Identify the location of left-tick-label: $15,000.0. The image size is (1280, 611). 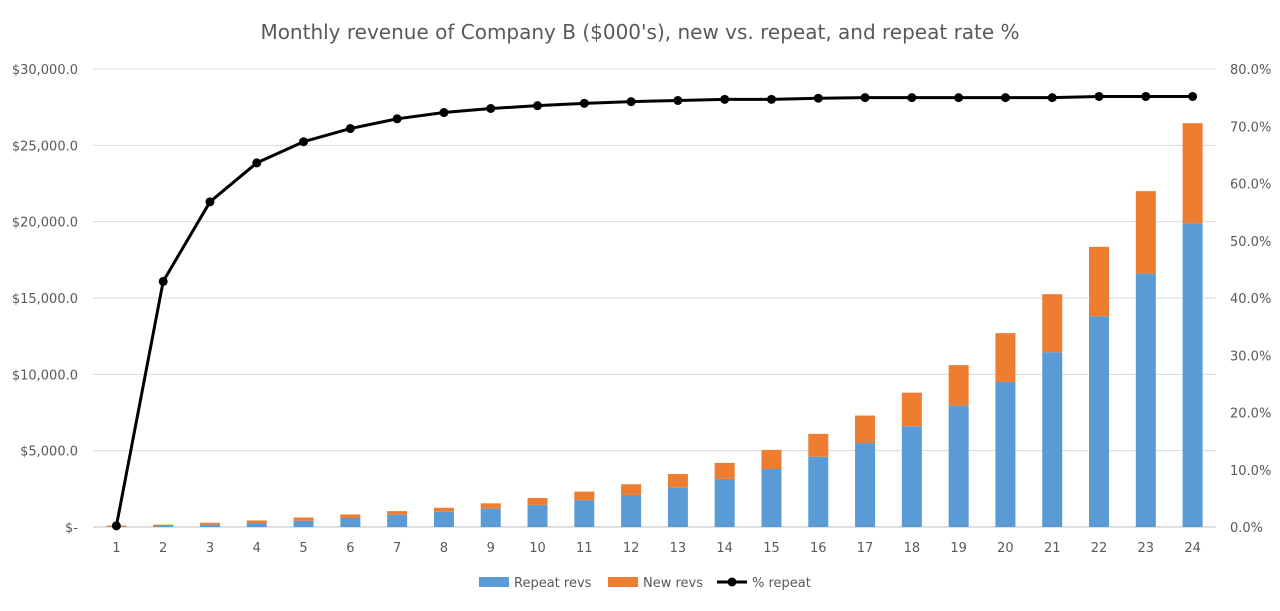
(45, 299).